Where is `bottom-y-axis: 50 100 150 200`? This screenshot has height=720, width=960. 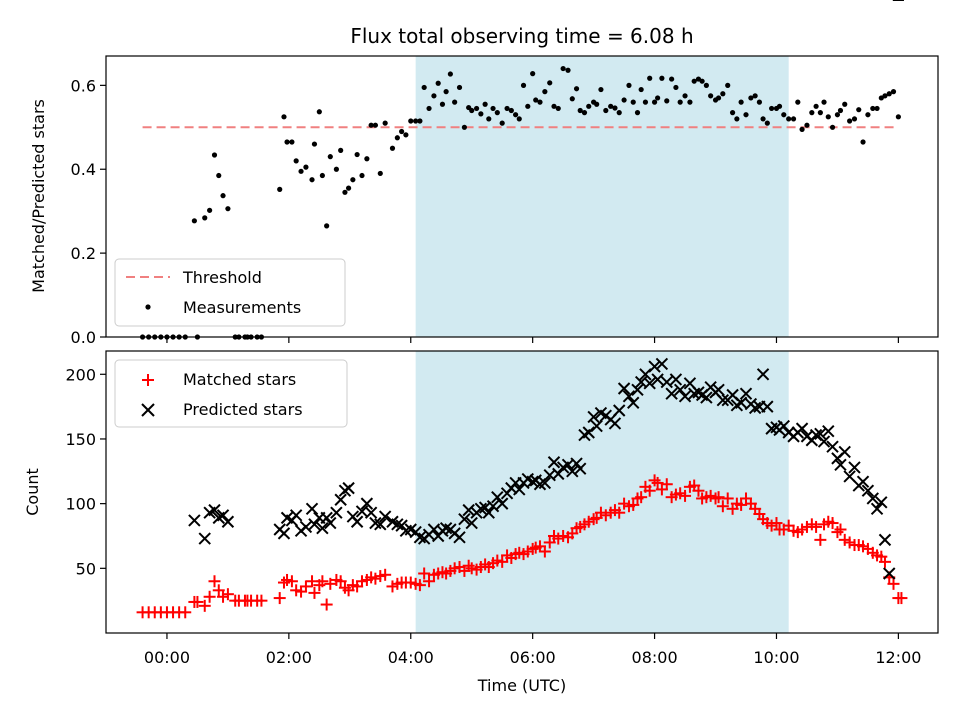 bottom-y-axis: 50 100 150 200 is located at coordinates (85, 471).